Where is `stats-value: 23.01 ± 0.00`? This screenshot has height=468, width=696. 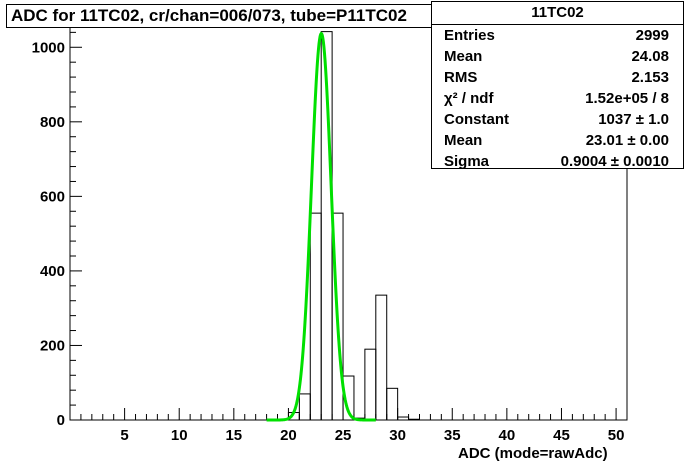
stats-value: 23.01 ± 0.00 is located at coordinates (627, 140).